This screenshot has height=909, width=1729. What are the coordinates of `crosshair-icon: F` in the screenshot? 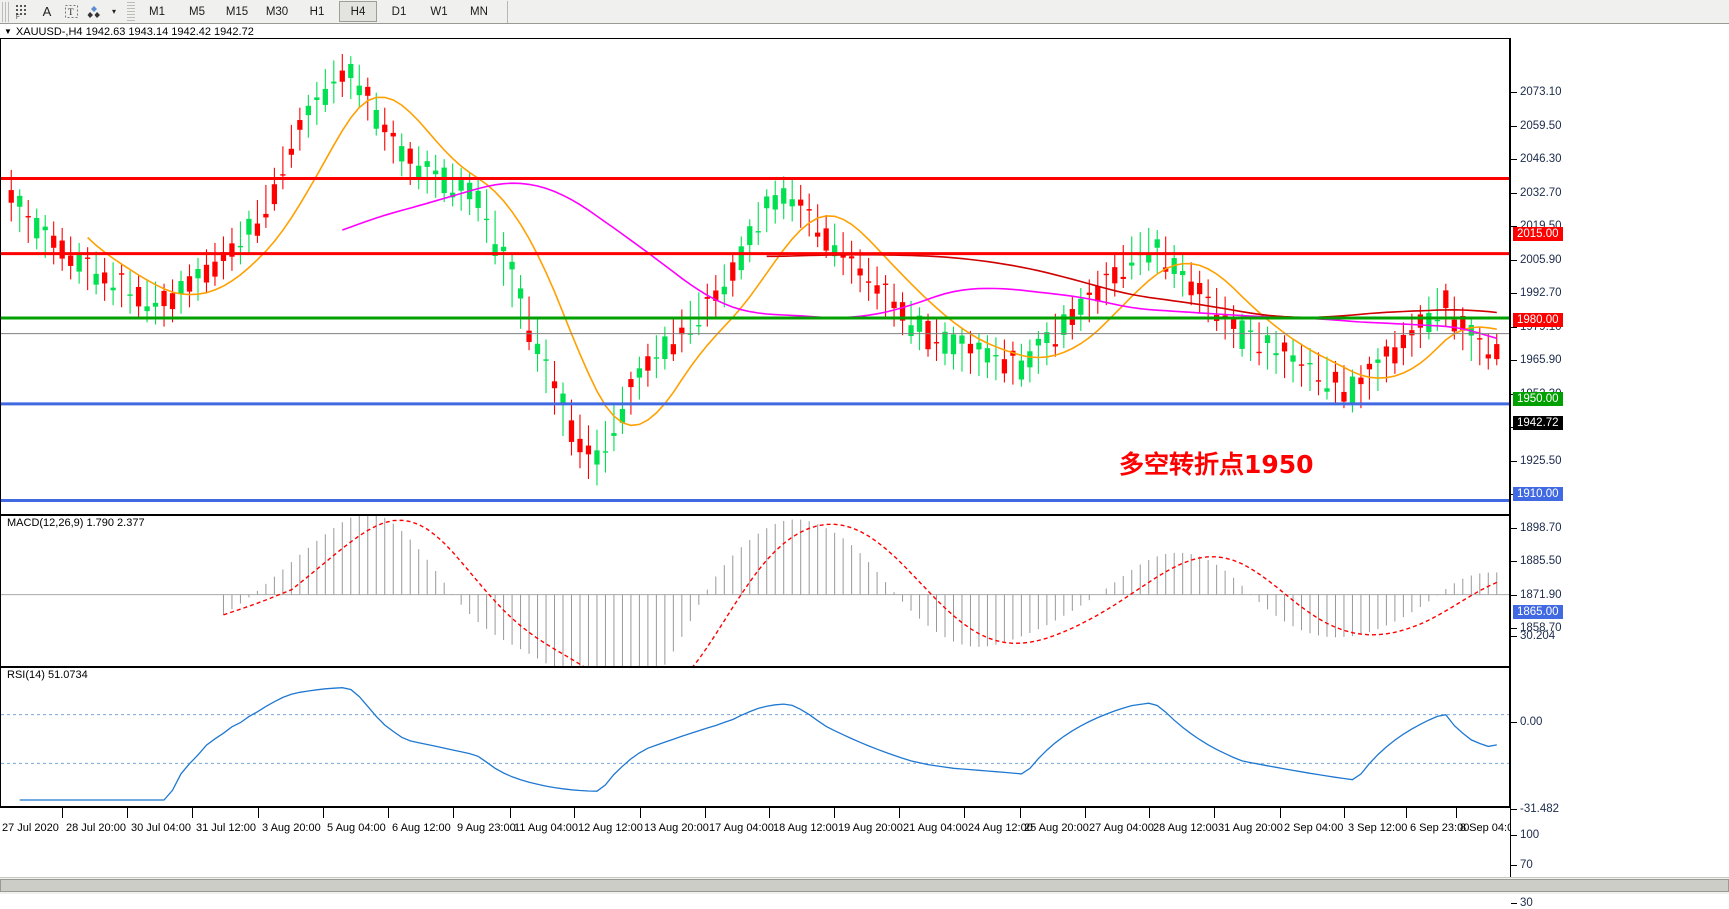 It's located at (23, 12).